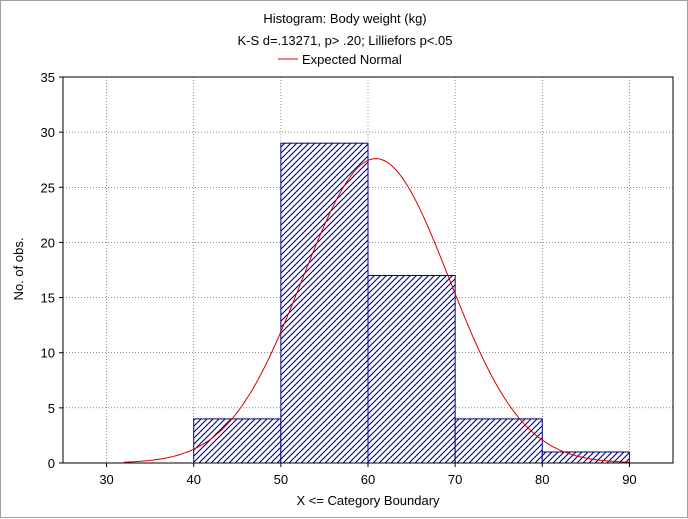 This screenshot has width=688, height=519. What do you see at coordinates (352, 59) in the screenshot?
I see `legend-label: Expected Normal` at bounding box center [352, 59].